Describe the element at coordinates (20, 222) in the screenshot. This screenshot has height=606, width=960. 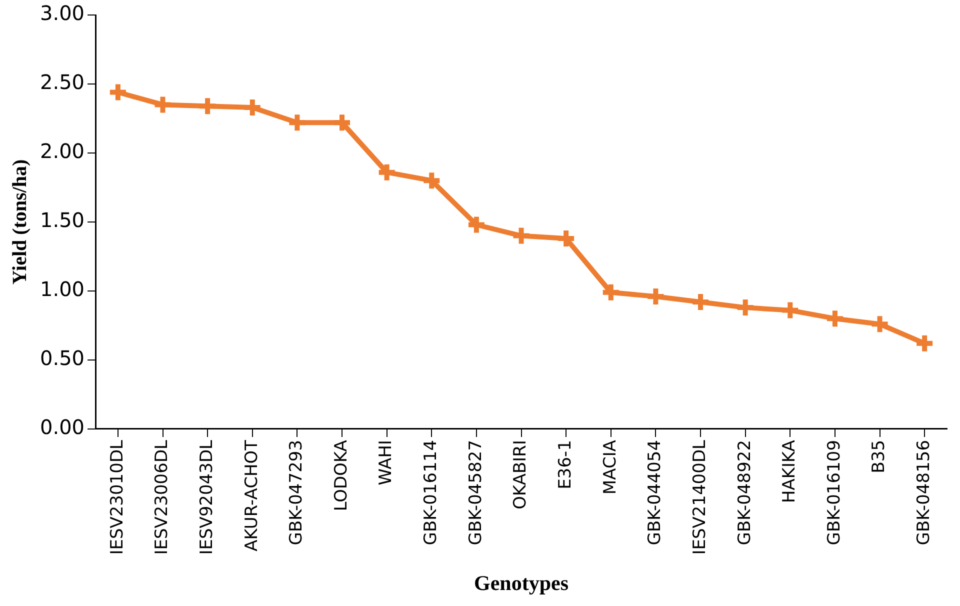
I see `y-axis-title: Yield (tons/ha)` at that location.